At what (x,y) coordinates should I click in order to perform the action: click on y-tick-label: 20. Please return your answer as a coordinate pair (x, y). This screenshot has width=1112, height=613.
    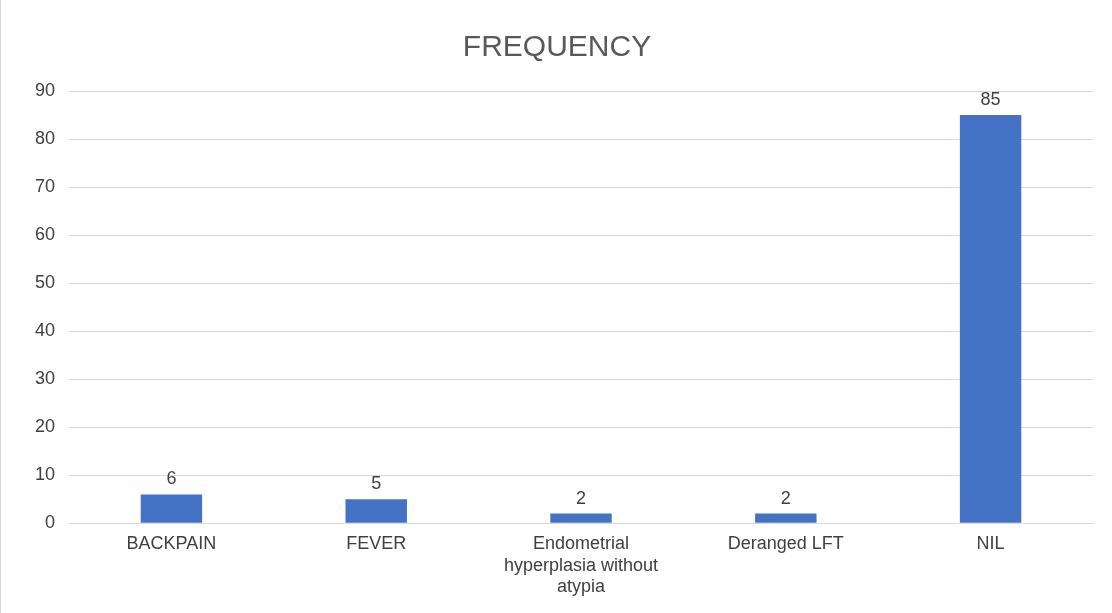
    Looking at the image, I should click on (45, 426).